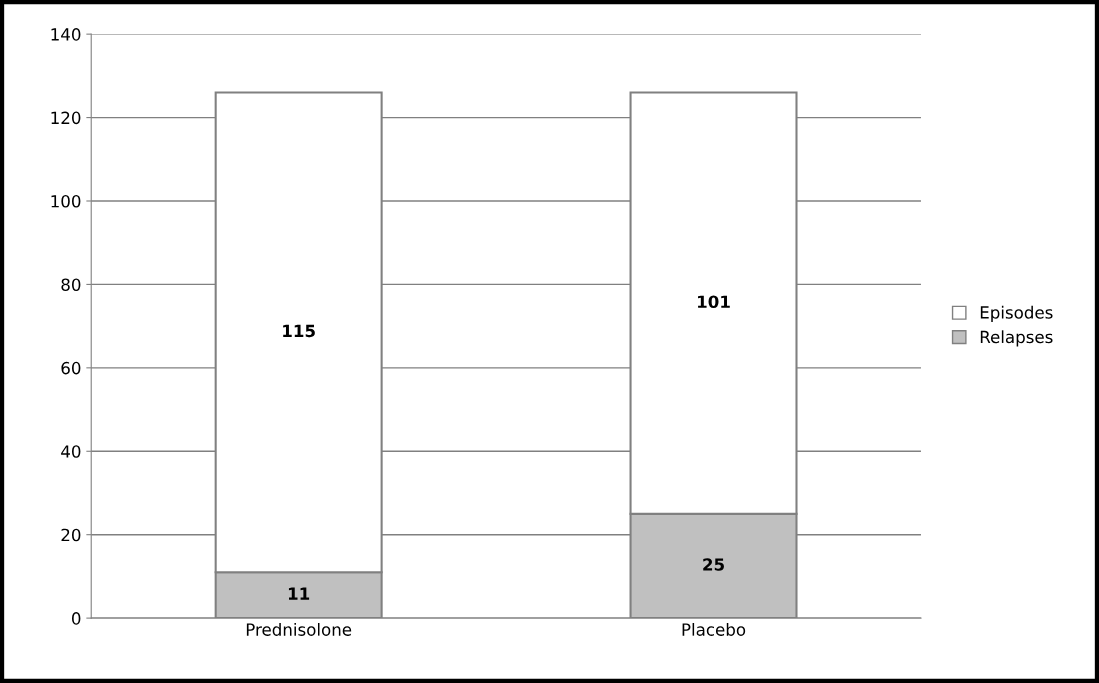  What do you see at coordinates (299, 331) in the screenshot?
I see `data-label: 115` at bounding box center [299, 331].